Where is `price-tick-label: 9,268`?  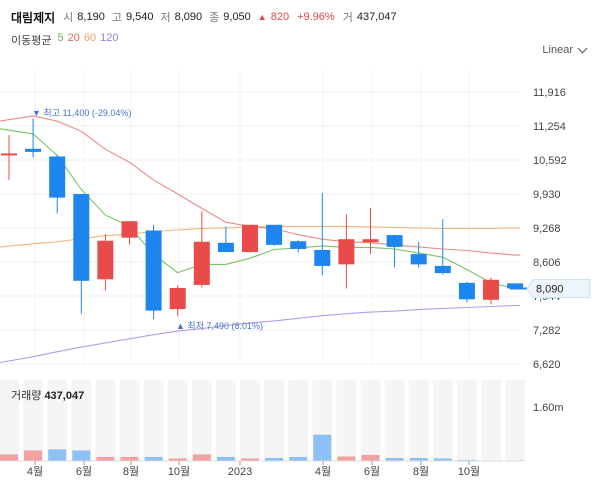
price-tick-label: 9,268 is located at coordinates (547, 229).